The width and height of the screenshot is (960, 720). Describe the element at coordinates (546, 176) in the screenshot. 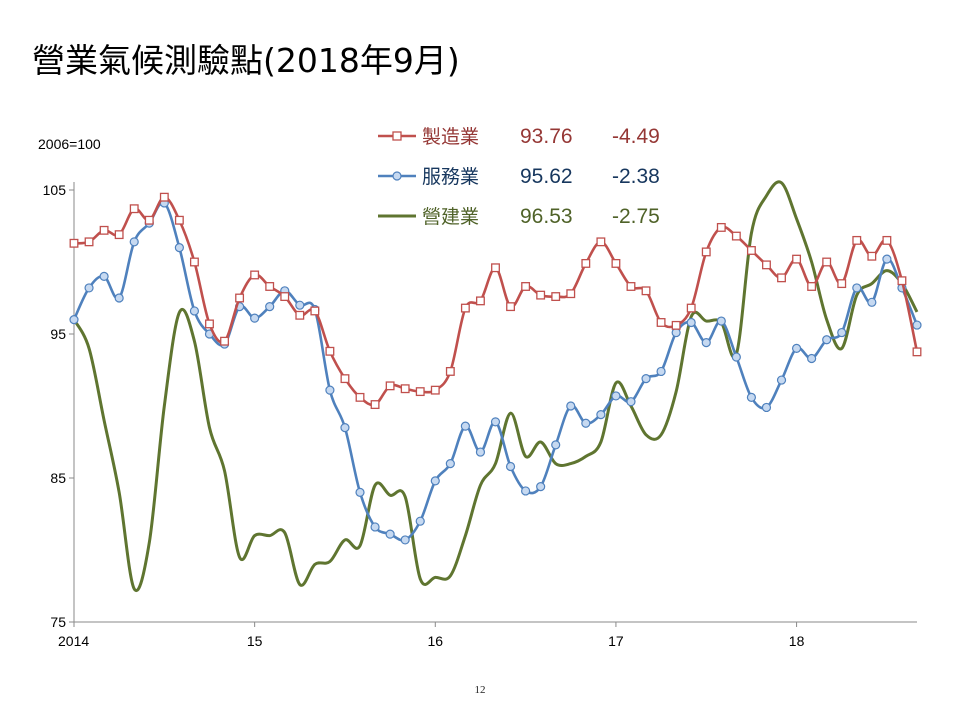

I see `legend-latest-value: 95.62` at that location.